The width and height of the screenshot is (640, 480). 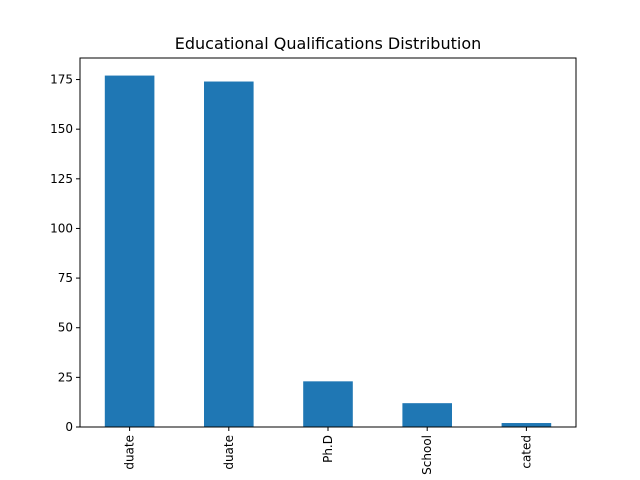 I want to click on chart-title: Educational Qualifications Distribution, so click(x=328, y=43).